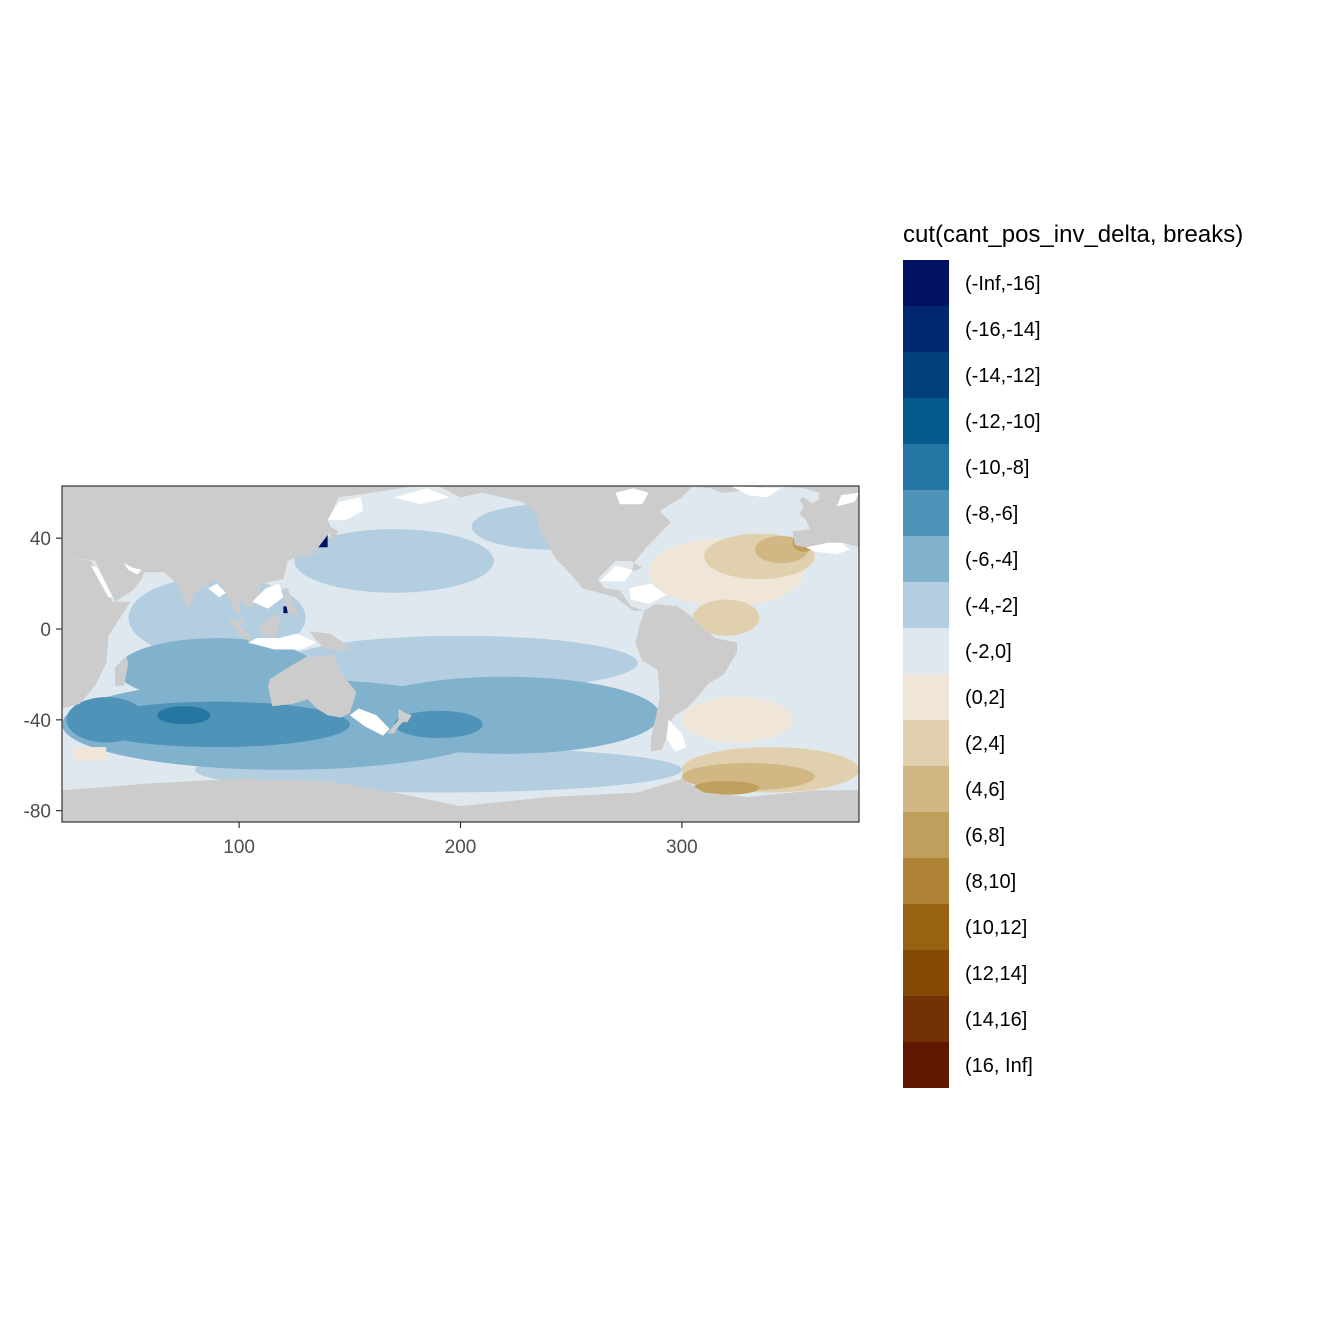  What do you see at coordinates (345, 509) in the screenshot?
I see `nodata-sea-okhotsk` at bounding box center [345, 509].